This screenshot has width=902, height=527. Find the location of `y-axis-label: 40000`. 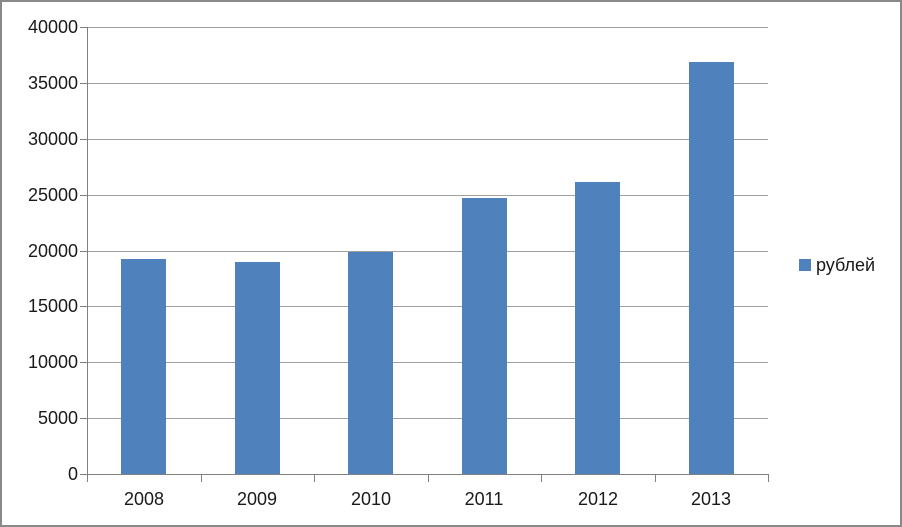

y-axis-label: 40000 is located at coordinates (52, 27).